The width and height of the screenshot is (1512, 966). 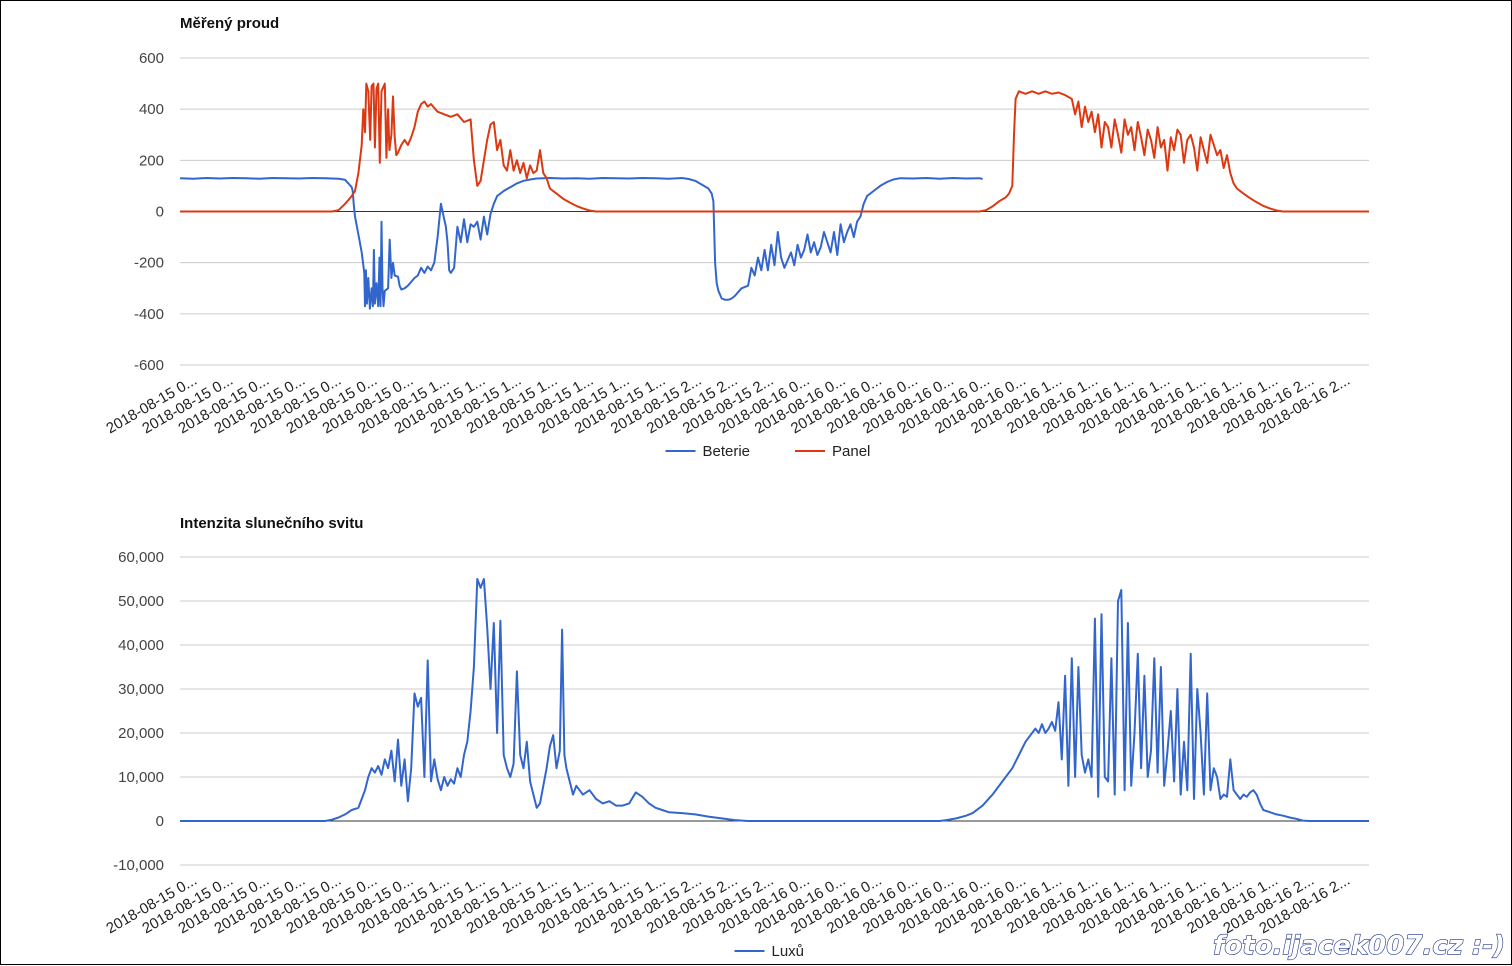 What do you see at coordinates (141, 777) in the screenshot?
I see `y-tick-label: 10,000` at bounding box center [141, 777].